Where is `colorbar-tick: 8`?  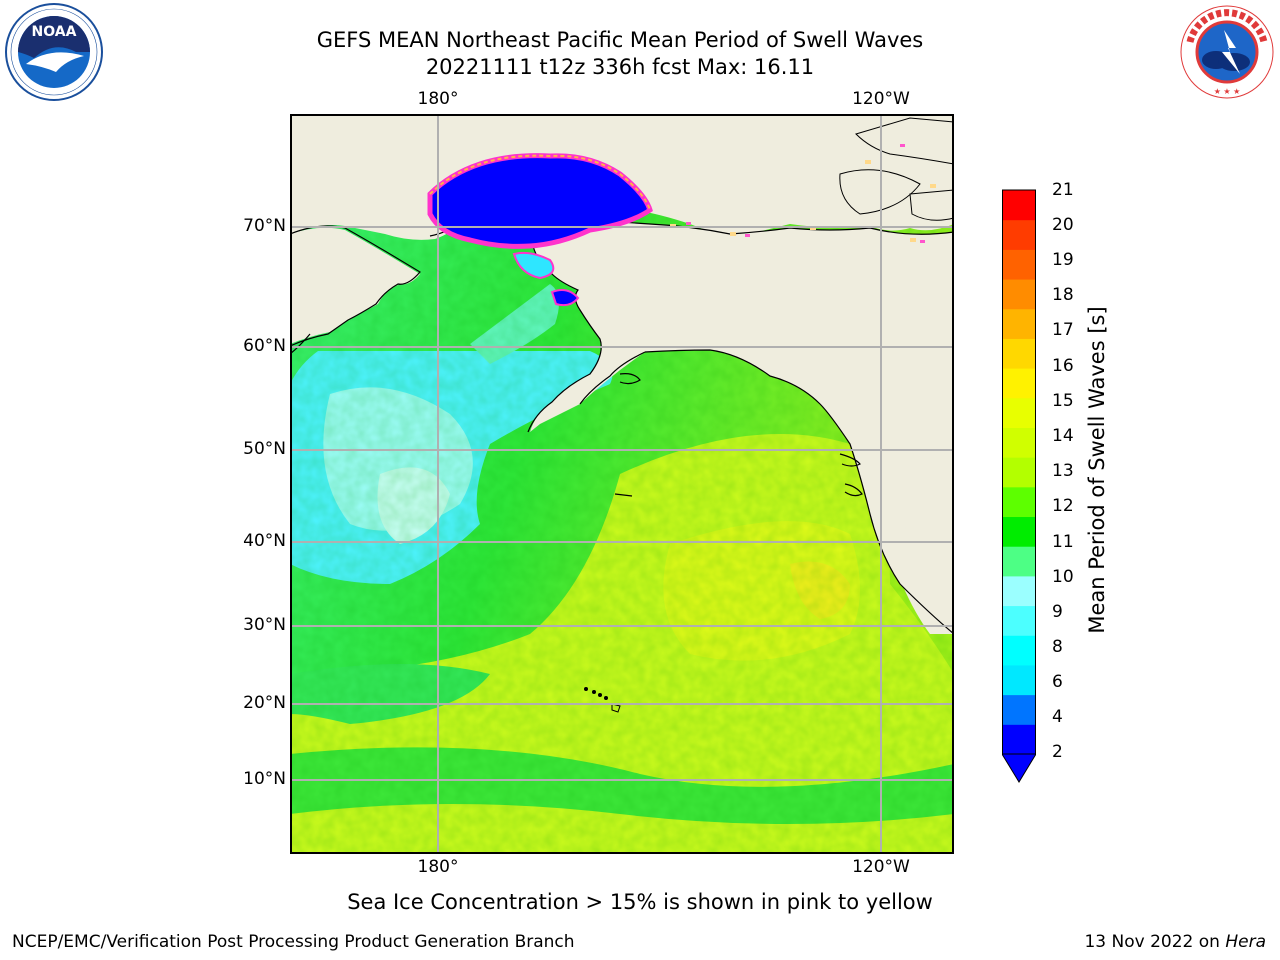 colorbar-tick: 8 is located at coordinates (1057, 647).